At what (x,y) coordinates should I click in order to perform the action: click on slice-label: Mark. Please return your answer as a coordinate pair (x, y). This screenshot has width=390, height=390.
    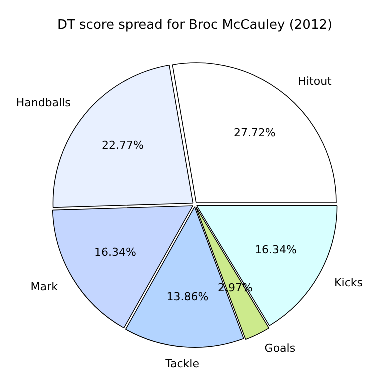
    Looking at the image, I should click on (44, 287).